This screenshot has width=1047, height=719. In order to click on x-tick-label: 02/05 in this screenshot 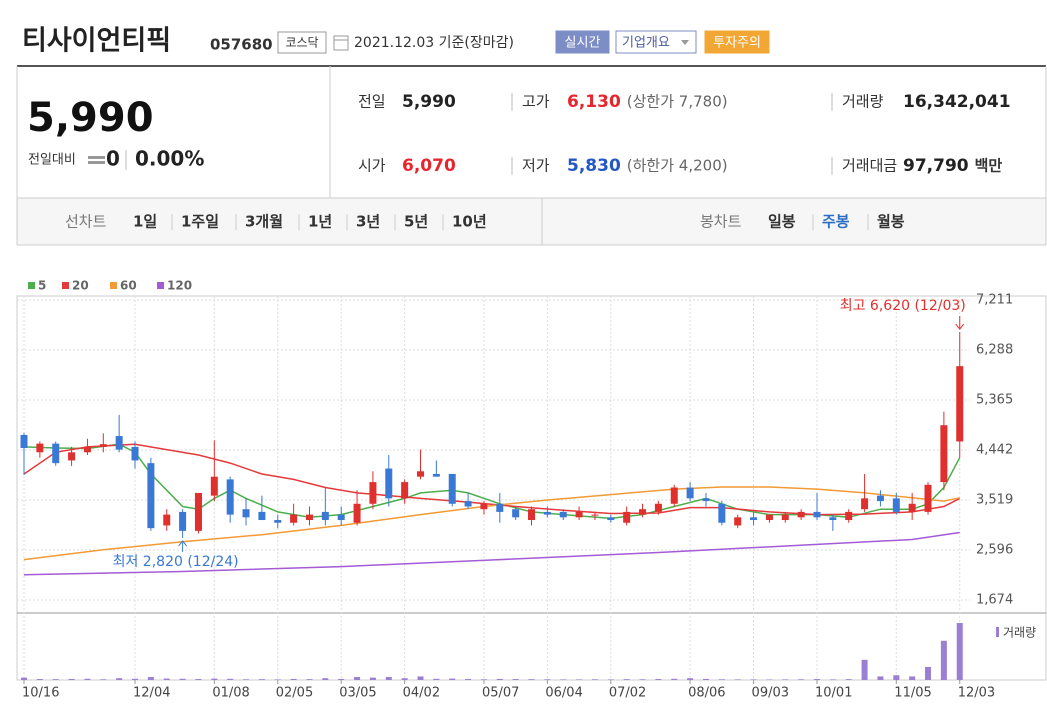, I will do `click(294, 693)`.